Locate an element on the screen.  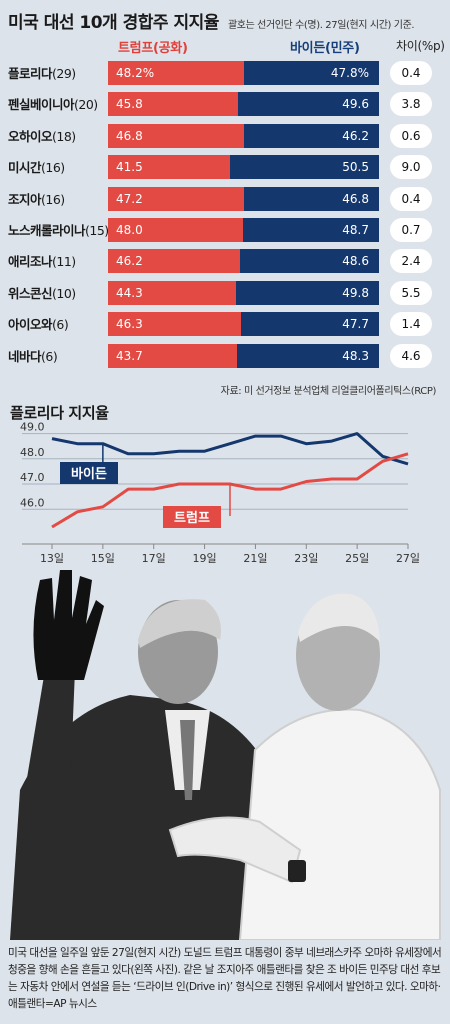
state-row: 펜실베이니아(20) 45.8 49.6 3.8 is located at coordinates (225, 104).